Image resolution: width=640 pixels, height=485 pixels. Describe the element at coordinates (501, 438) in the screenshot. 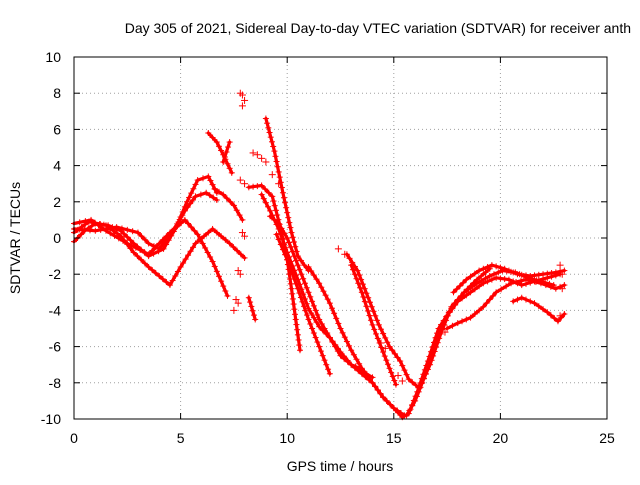

I see `x-tick-label: 20` at that location.